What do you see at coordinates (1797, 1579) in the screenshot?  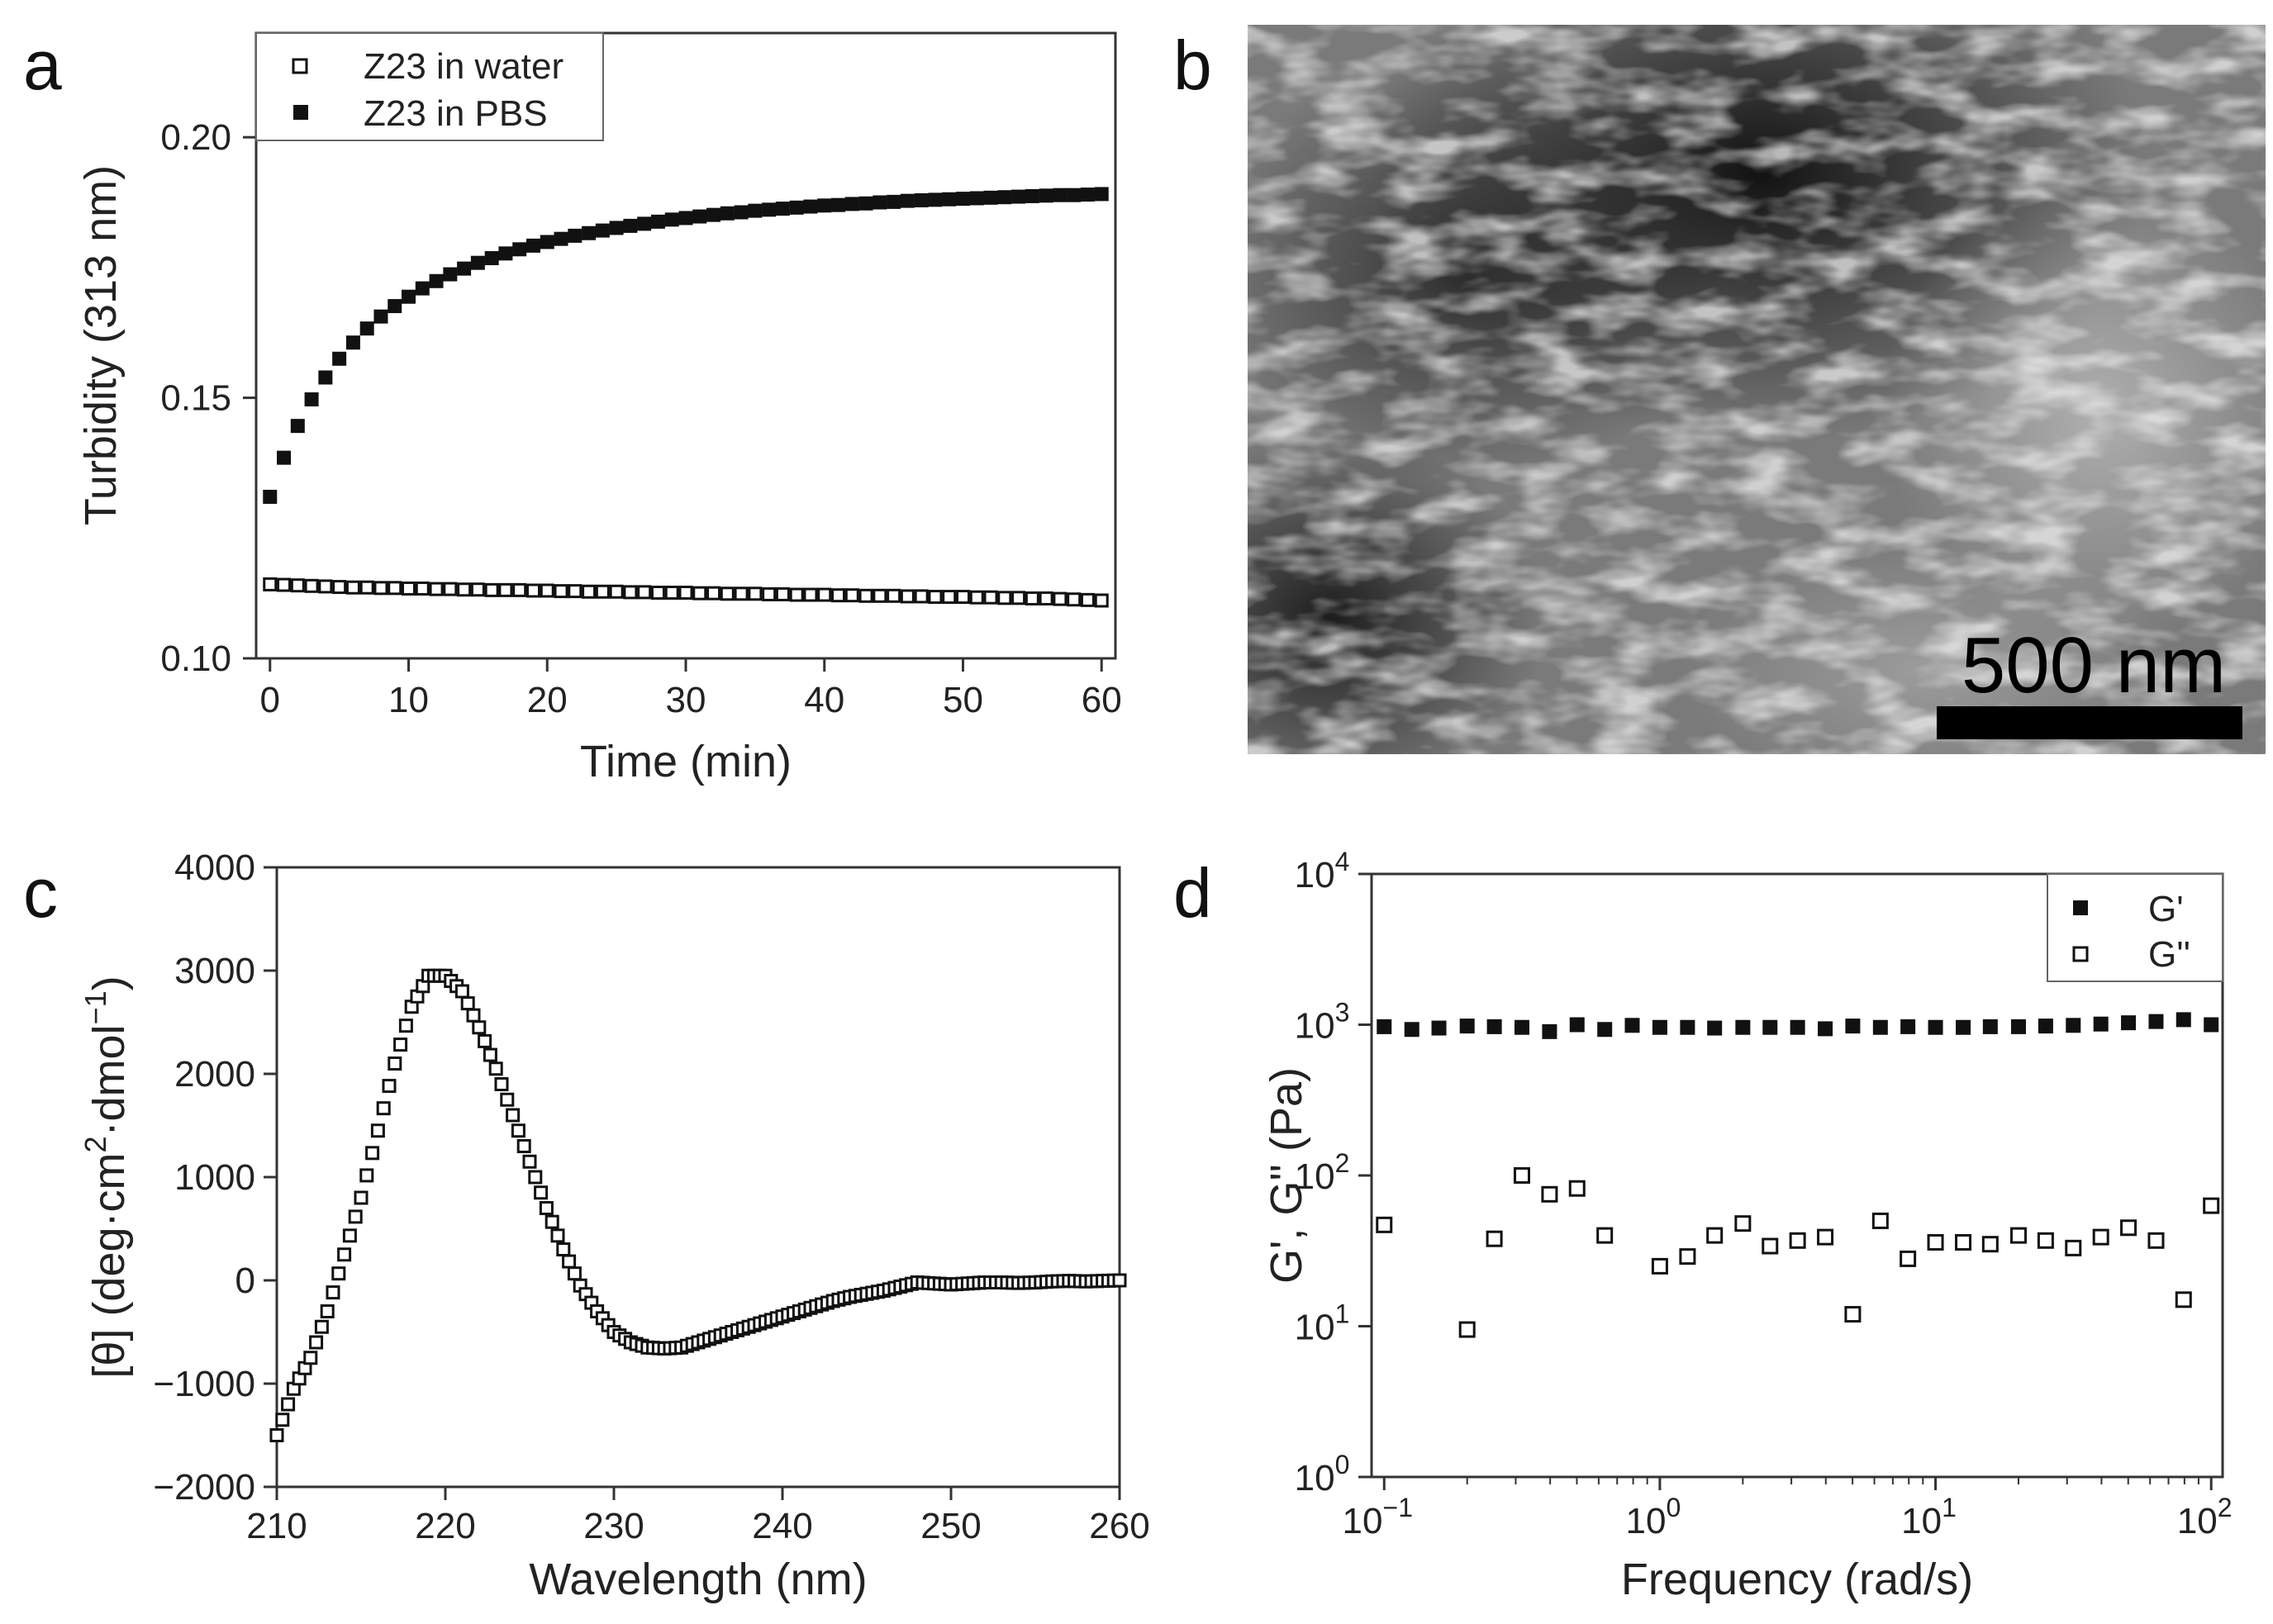 I see `chart-d-xlabel: Frequency (rad/s)` at bounding box center [1797, 1579].